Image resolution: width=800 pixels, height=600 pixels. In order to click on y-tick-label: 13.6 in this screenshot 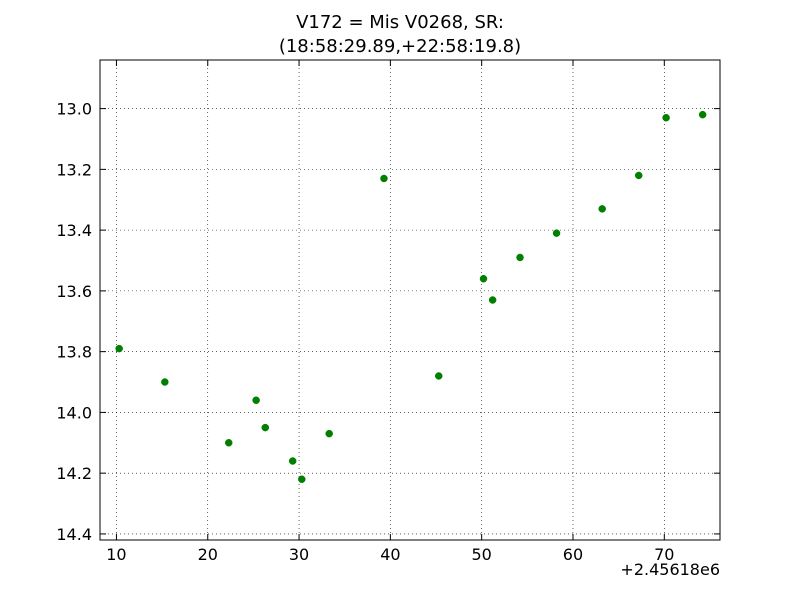, I will do `click(74, 291)`.